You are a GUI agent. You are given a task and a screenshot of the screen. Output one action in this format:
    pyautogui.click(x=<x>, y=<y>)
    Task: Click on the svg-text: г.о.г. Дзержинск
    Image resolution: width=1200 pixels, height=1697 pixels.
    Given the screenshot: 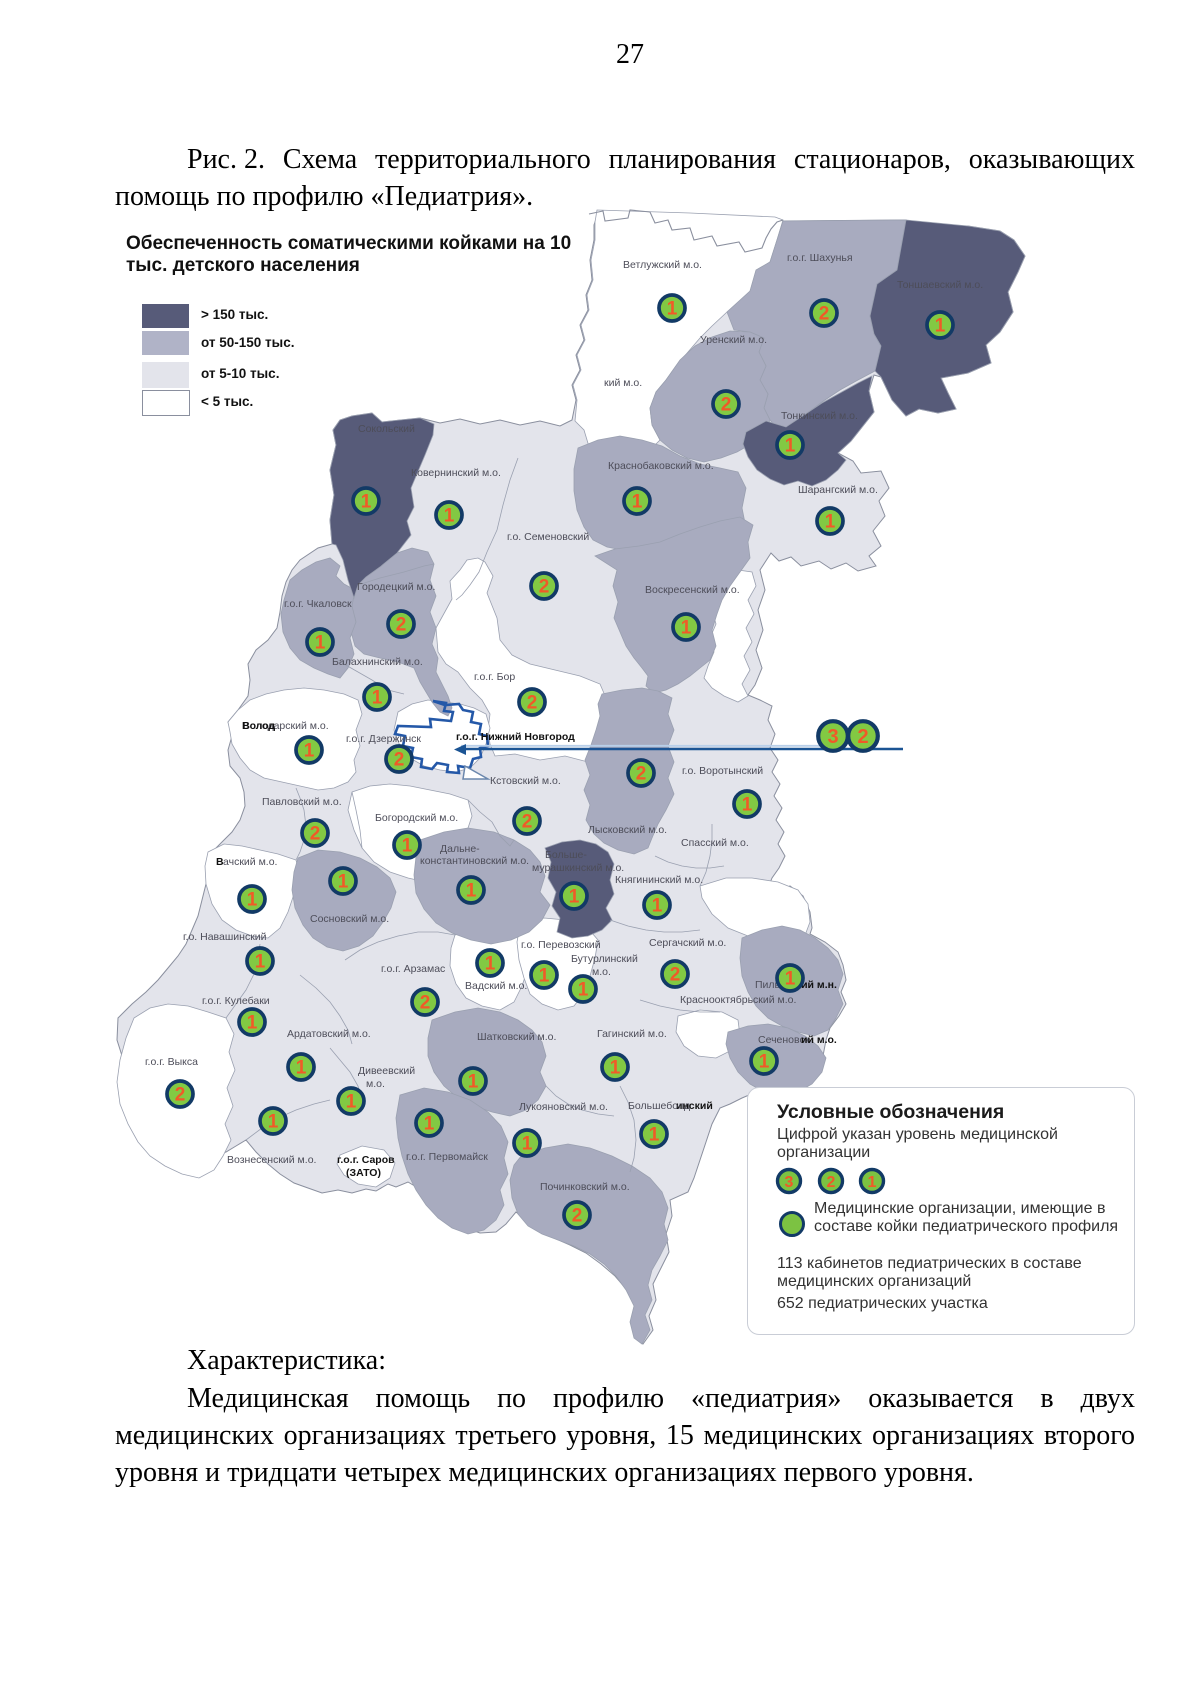 What is the action you would take?
    pyautogui.click(x=383, y=739)
    